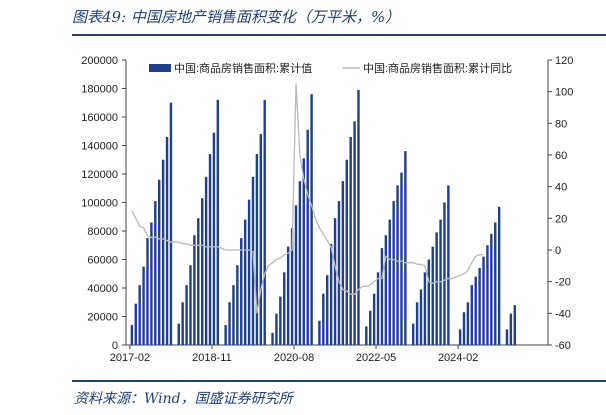 The height and width of the screenshot is (415, 606). What do you see at coordinates (563, 314) in the screenshot?
I see `right-tick-label: -40` at bounding box center [563, 314].